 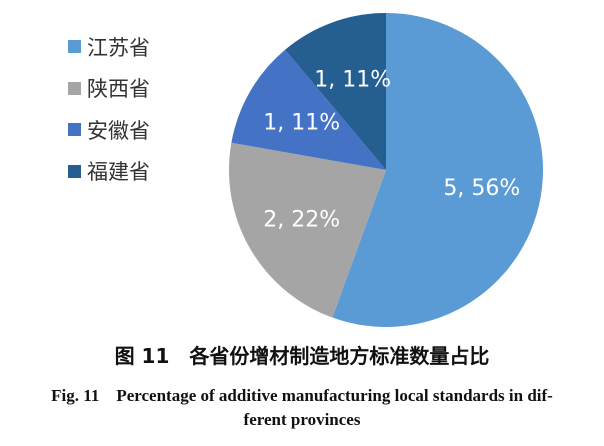 I want to click on legend-item: 福建省, so click(x=109, y=172).